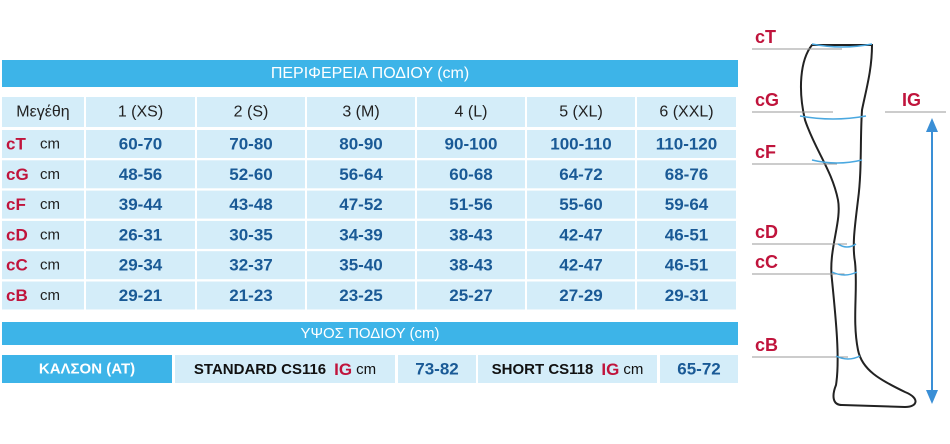  I want to click on size-value: 68-76, so click(686, 174).